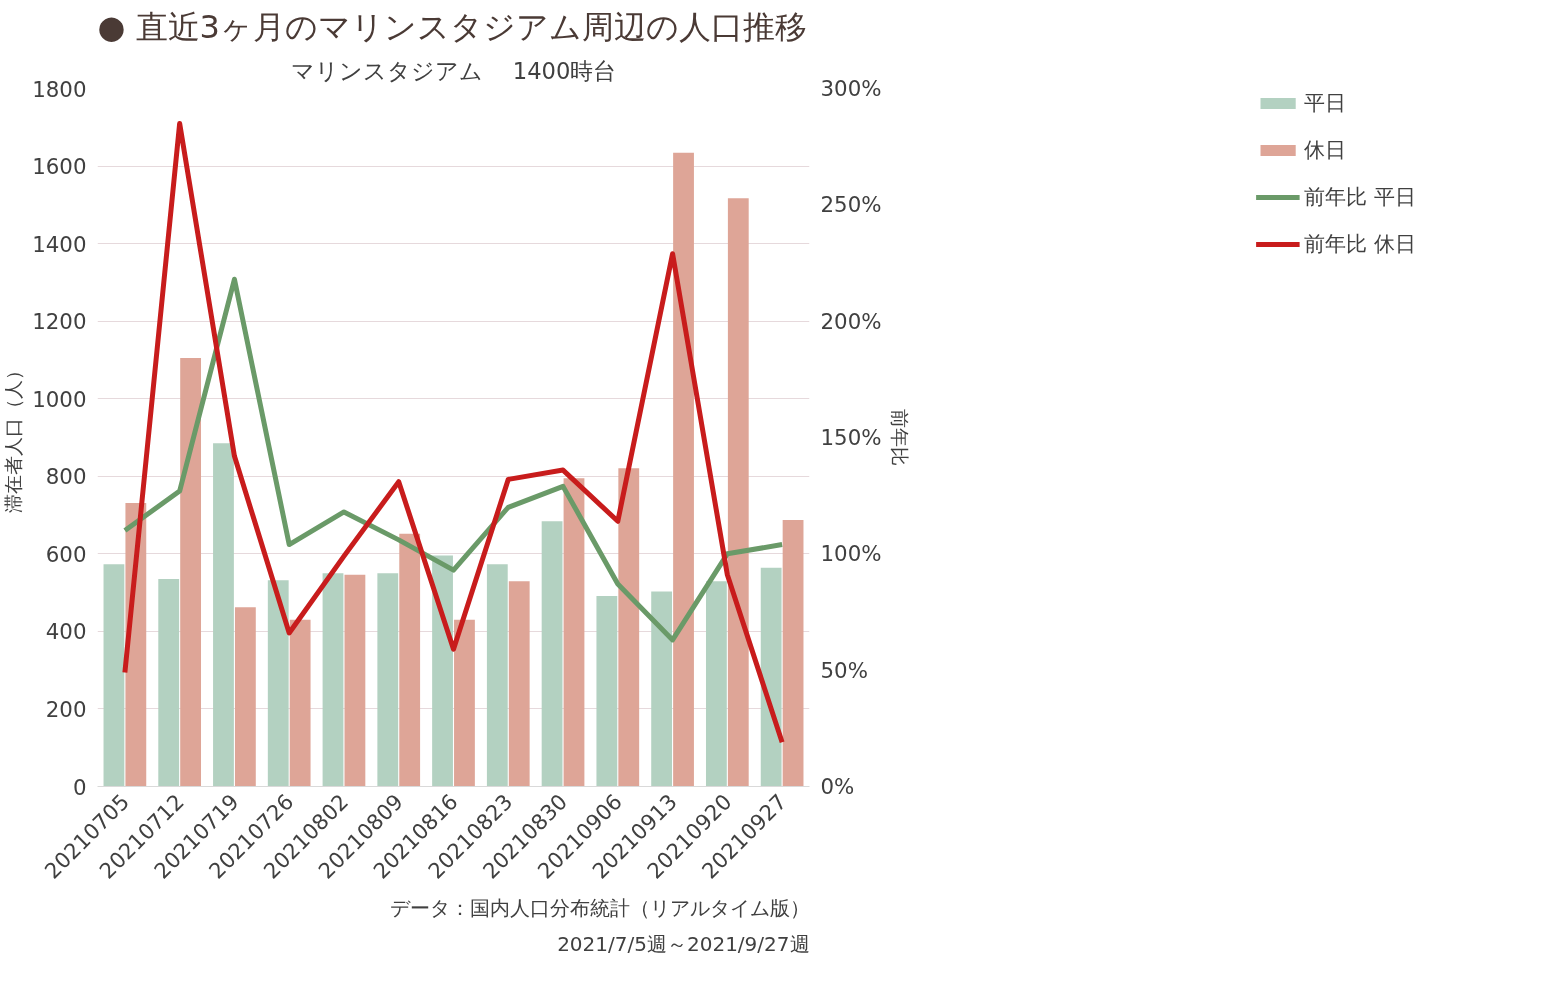 This screenshot has height=993, width=1545. What do you see at coordinates (1325, 103) in the screenshot?
I see `legend-label: 平日` at bounding box center [1325, 103].